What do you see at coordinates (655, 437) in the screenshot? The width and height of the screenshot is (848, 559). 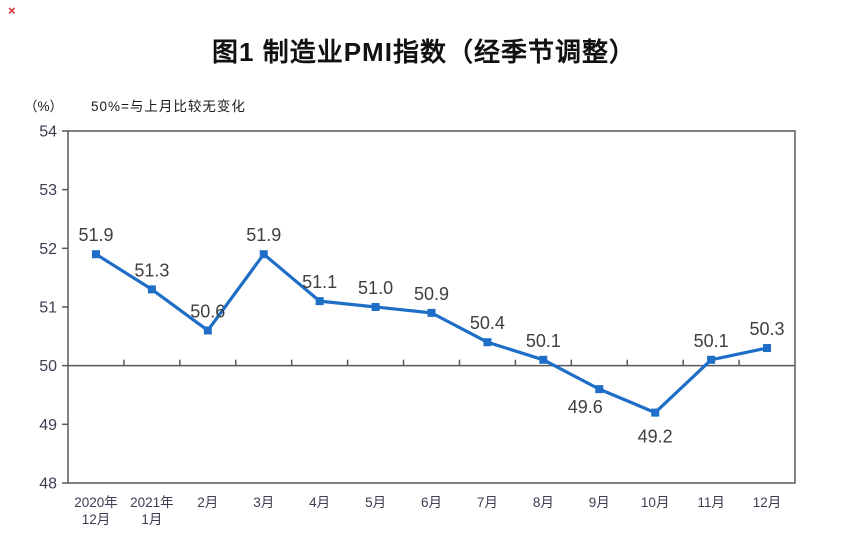 I see `data-label: 49.2` at bounding box center [655, 437].